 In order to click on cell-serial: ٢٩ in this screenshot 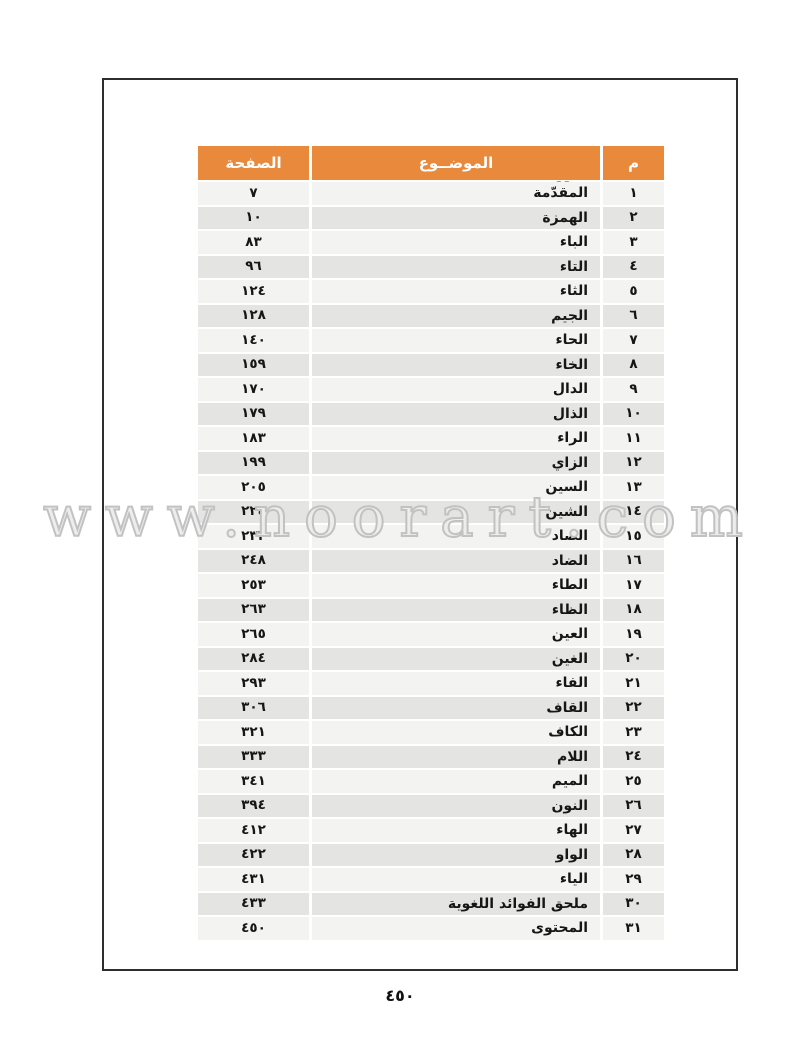, I will do `click(633, 879)`.